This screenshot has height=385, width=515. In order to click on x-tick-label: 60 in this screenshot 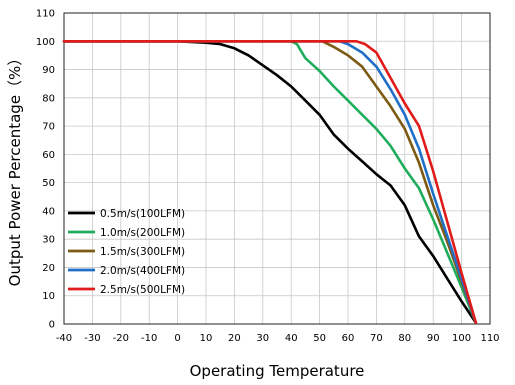, I will do `click(348, 338)`.